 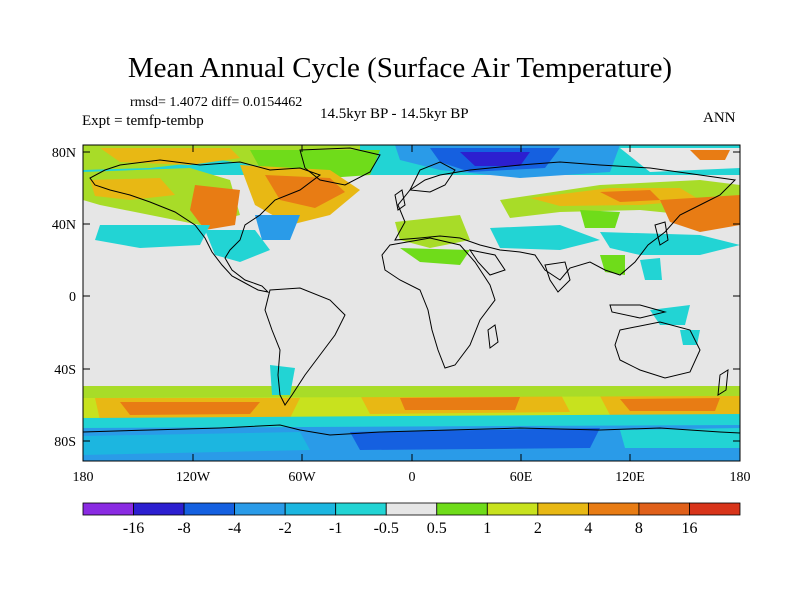 What do you see at coordinates (386, 528) in the screenshot?
I see `colorbar-label: -0.5` at bounding box center [386, 528].